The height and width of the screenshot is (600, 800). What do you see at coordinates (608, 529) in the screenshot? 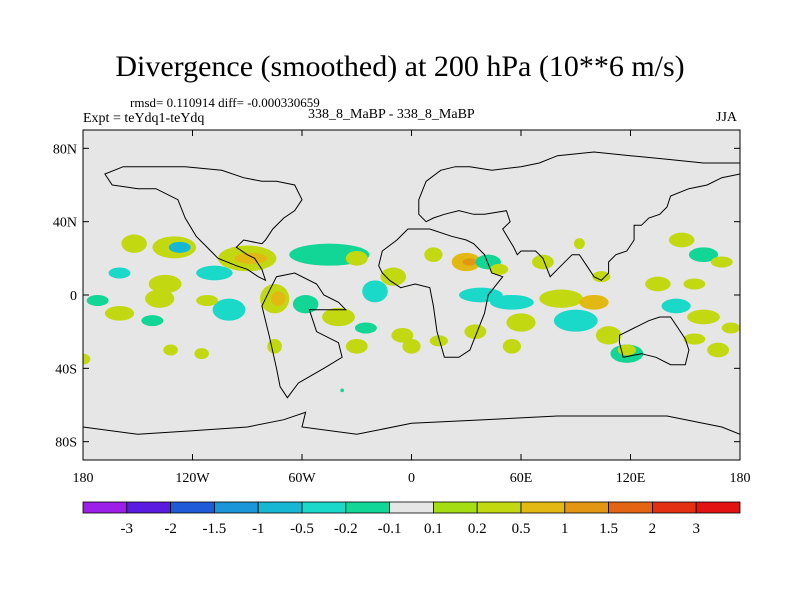
I see `colorbar-label-11: 1.5` at bounding box center [608, 529].